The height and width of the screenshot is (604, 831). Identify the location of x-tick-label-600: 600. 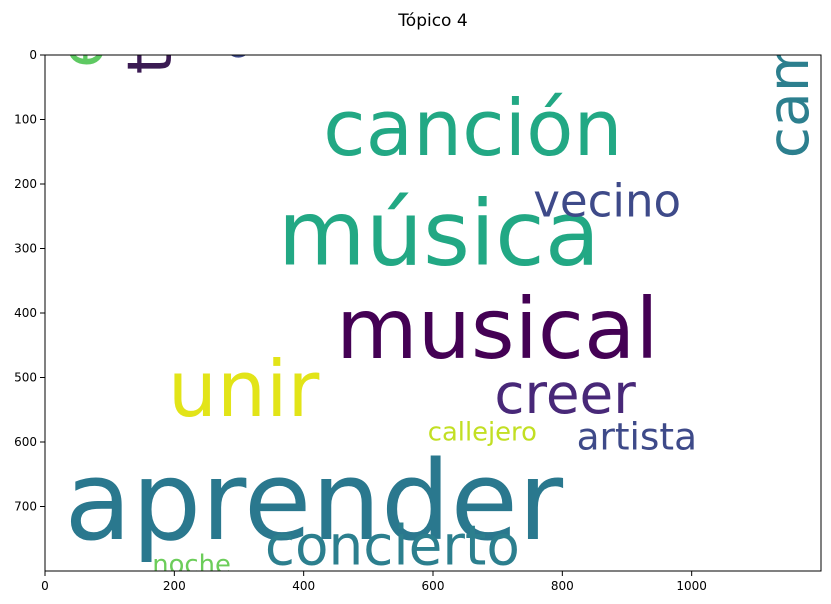
(433, 586).